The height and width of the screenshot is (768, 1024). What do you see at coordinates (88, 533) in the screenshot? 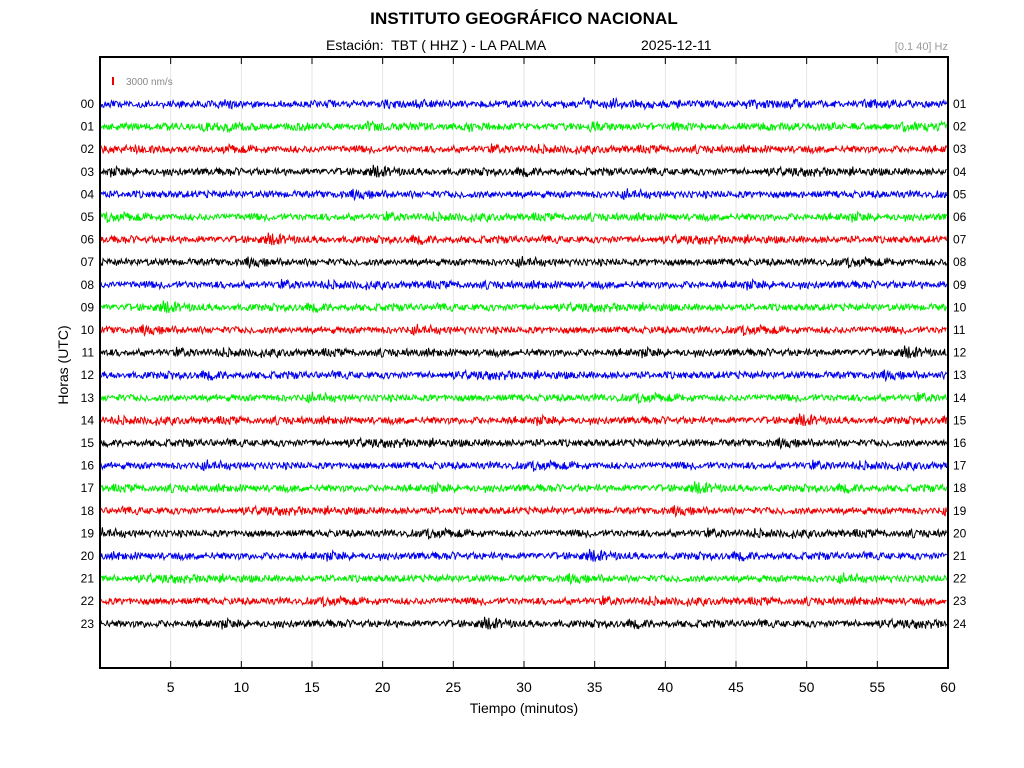
I see `left-hour-label: 19` at bounding box center [88, 533].